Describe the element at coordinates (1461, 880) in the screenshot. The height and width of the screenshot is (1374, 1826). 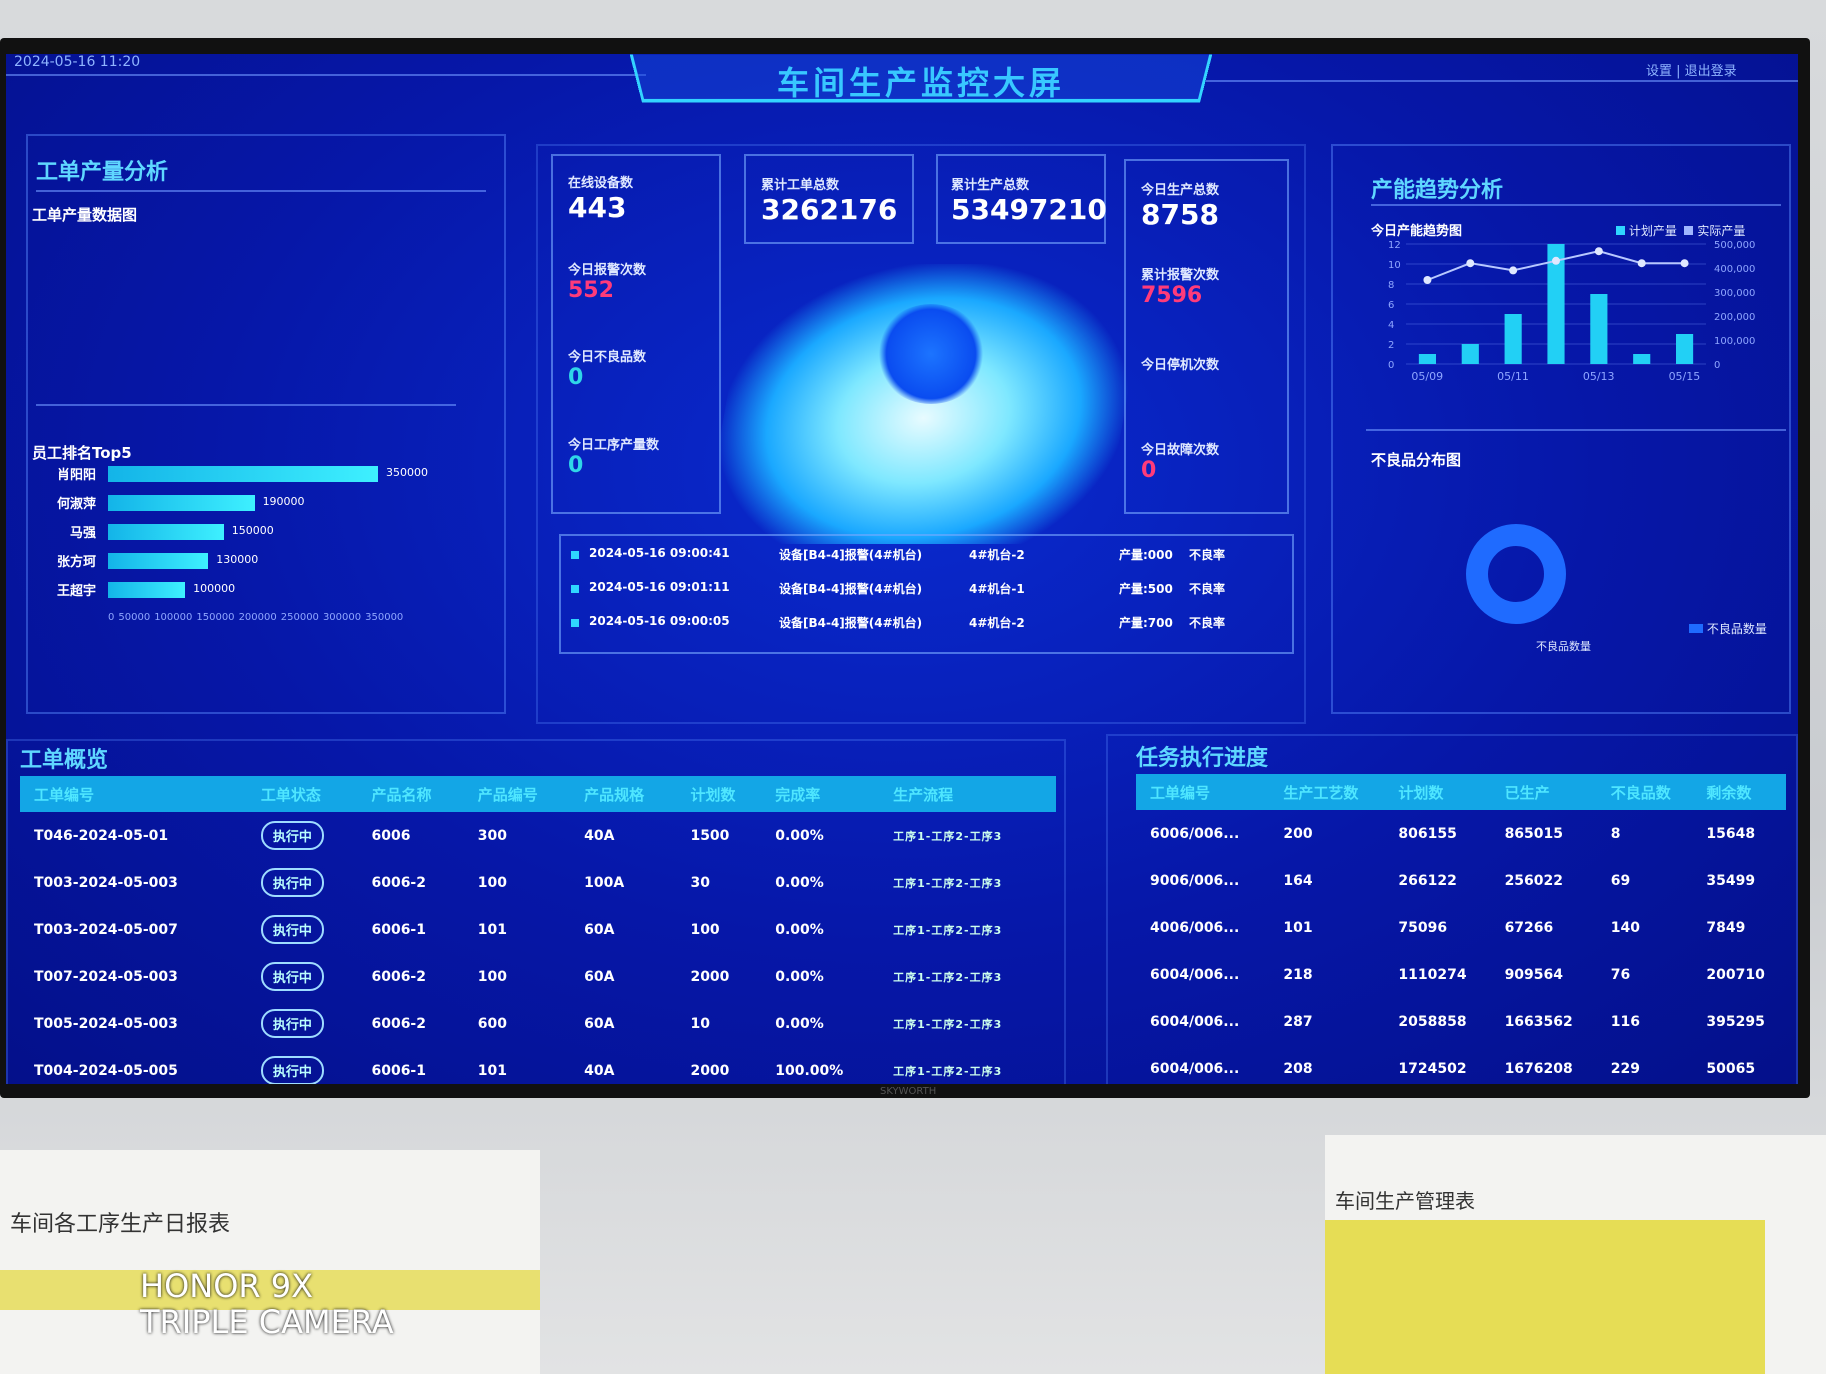
I see `table-row: 9006/006... 164 266122 256022 69 35499` at that location.